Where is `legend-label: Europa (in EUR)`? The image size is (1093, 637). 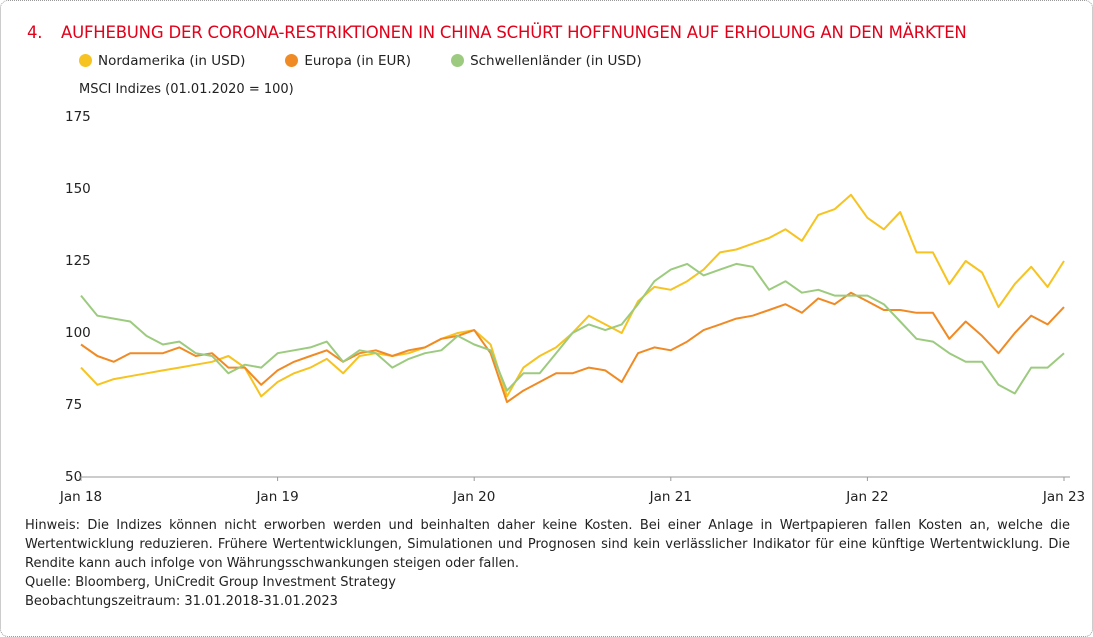 legend-label: Europa (in EUR) is located at coordinates (358, 61).